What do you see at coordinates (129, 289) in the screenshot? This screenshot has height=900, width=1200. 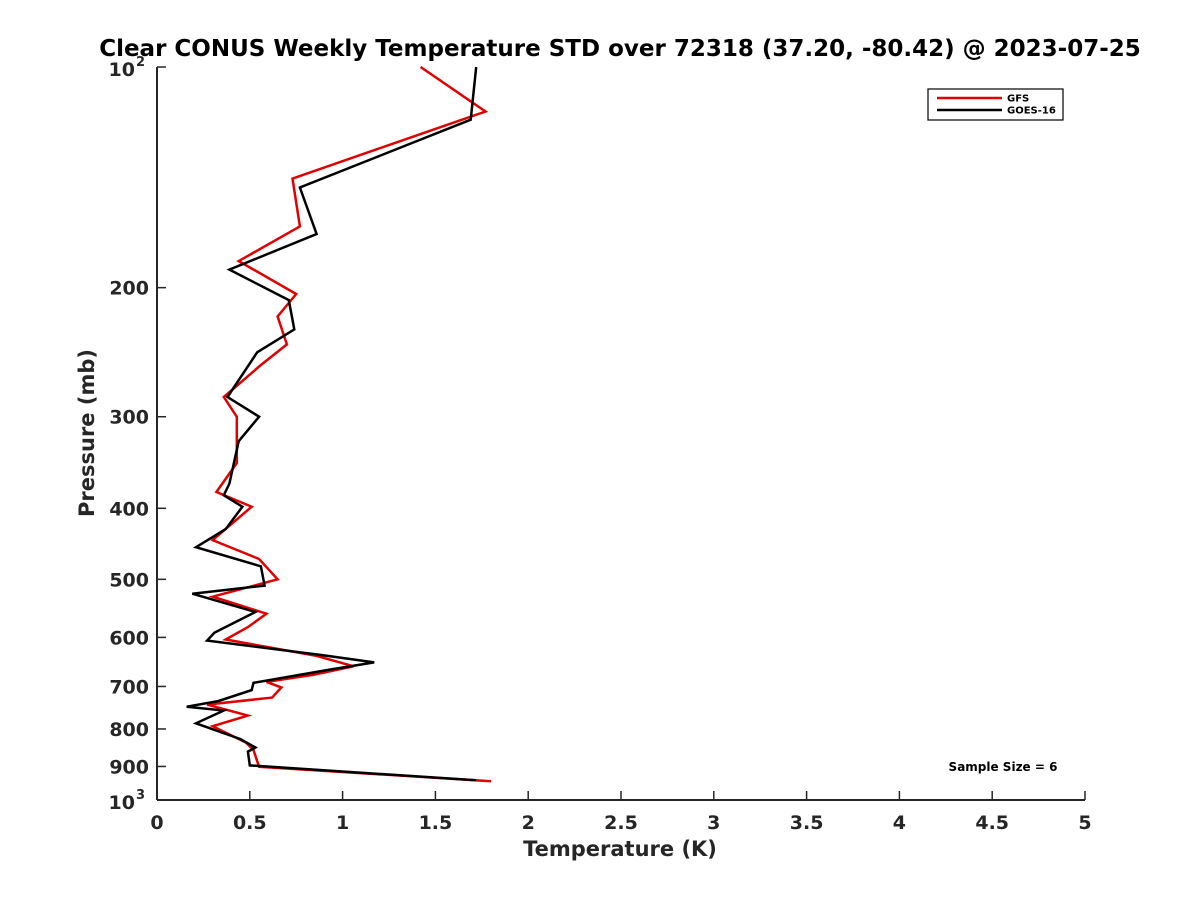 I see `y-tick-label: 200` at bounding box center [129, 289].